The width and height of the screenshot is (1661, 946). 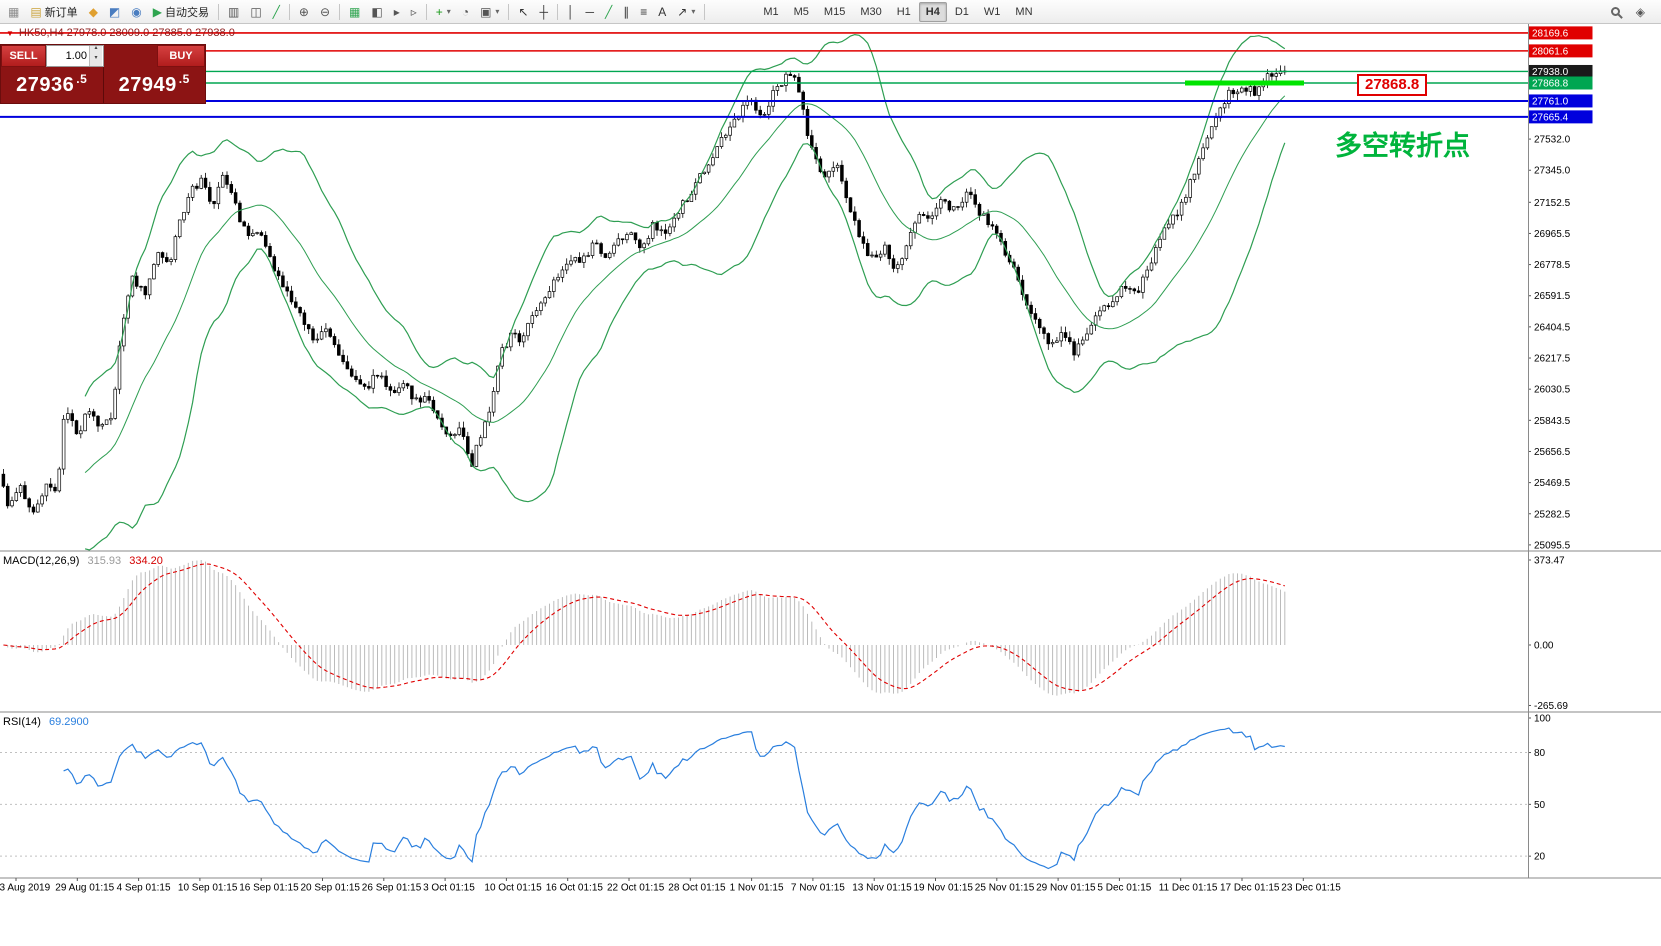 What do you see at coordinates (218, 11) in the screenshot?
I see `toolbar-separator` at bounding box center [218, 11].